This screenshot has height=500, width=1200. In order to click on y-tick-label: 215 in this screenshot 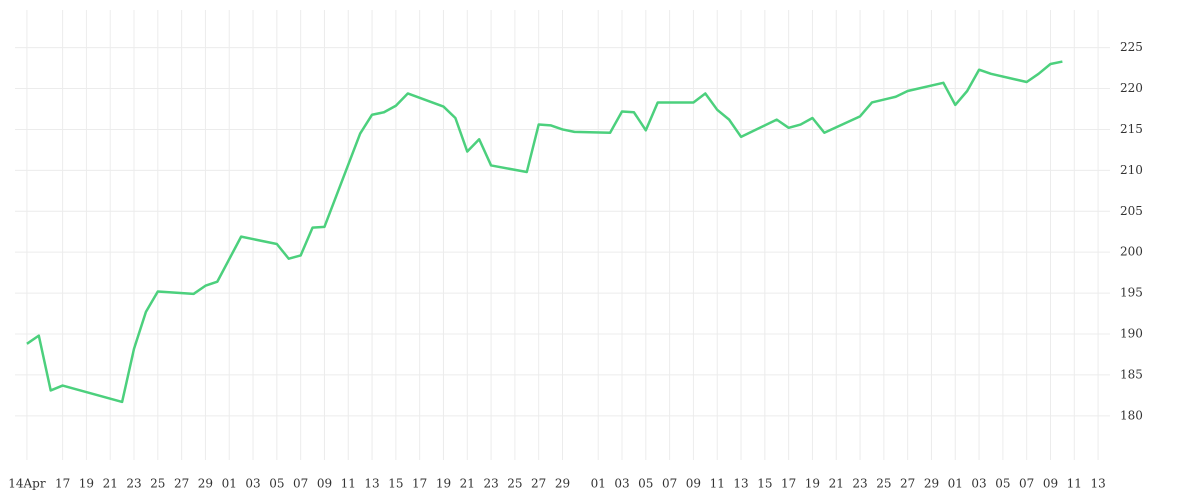, I will do `click(1131, 129)`.